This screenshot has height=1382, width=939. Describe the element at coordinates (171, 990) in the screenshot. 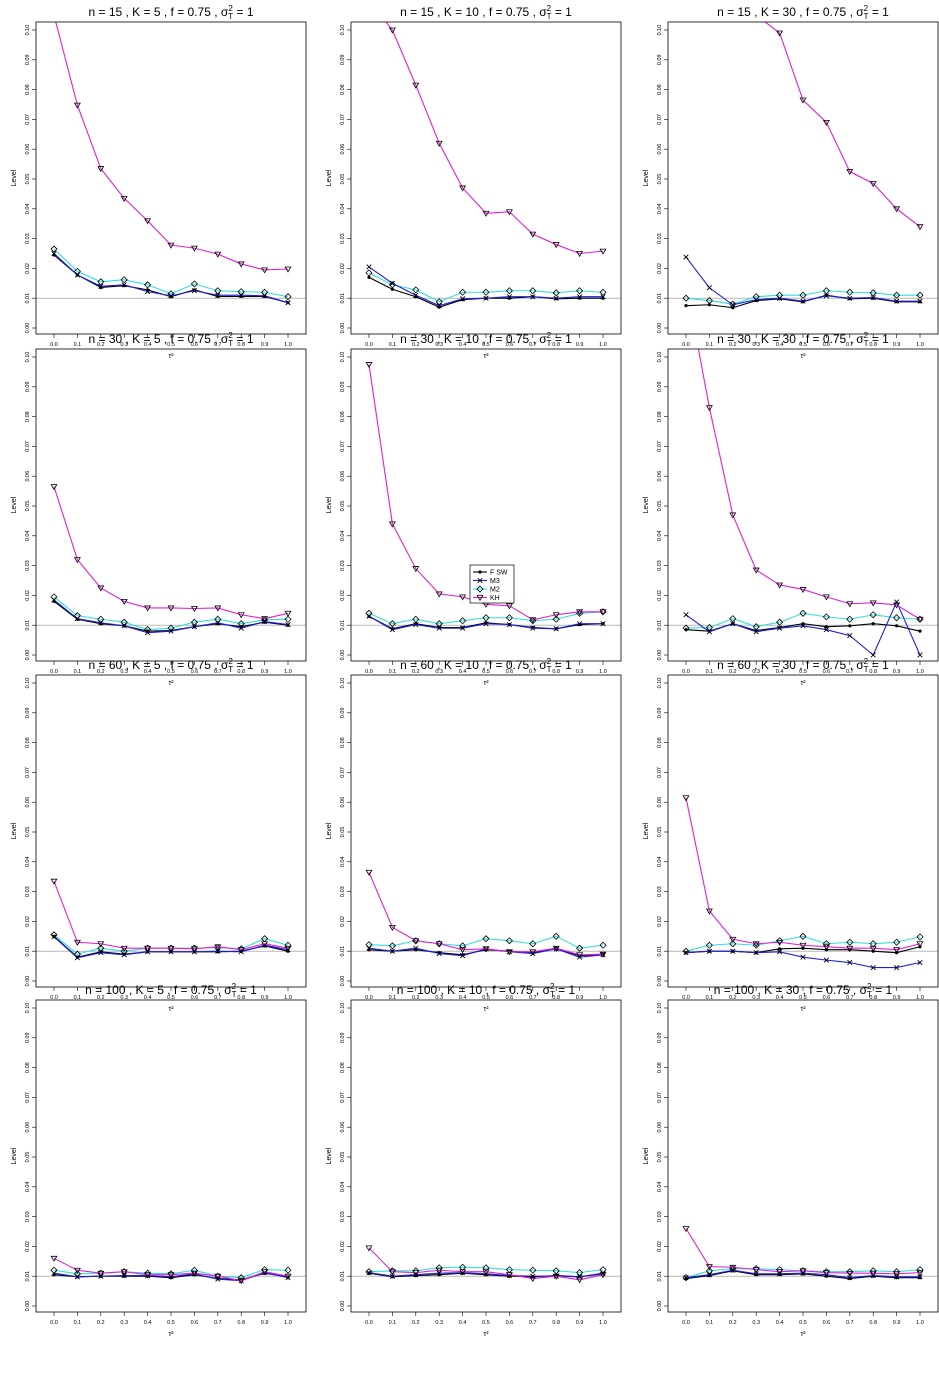

I see `panel-title: n = 100 , K = 5 , f = 0.75 , σ2 T = 1` at that location.